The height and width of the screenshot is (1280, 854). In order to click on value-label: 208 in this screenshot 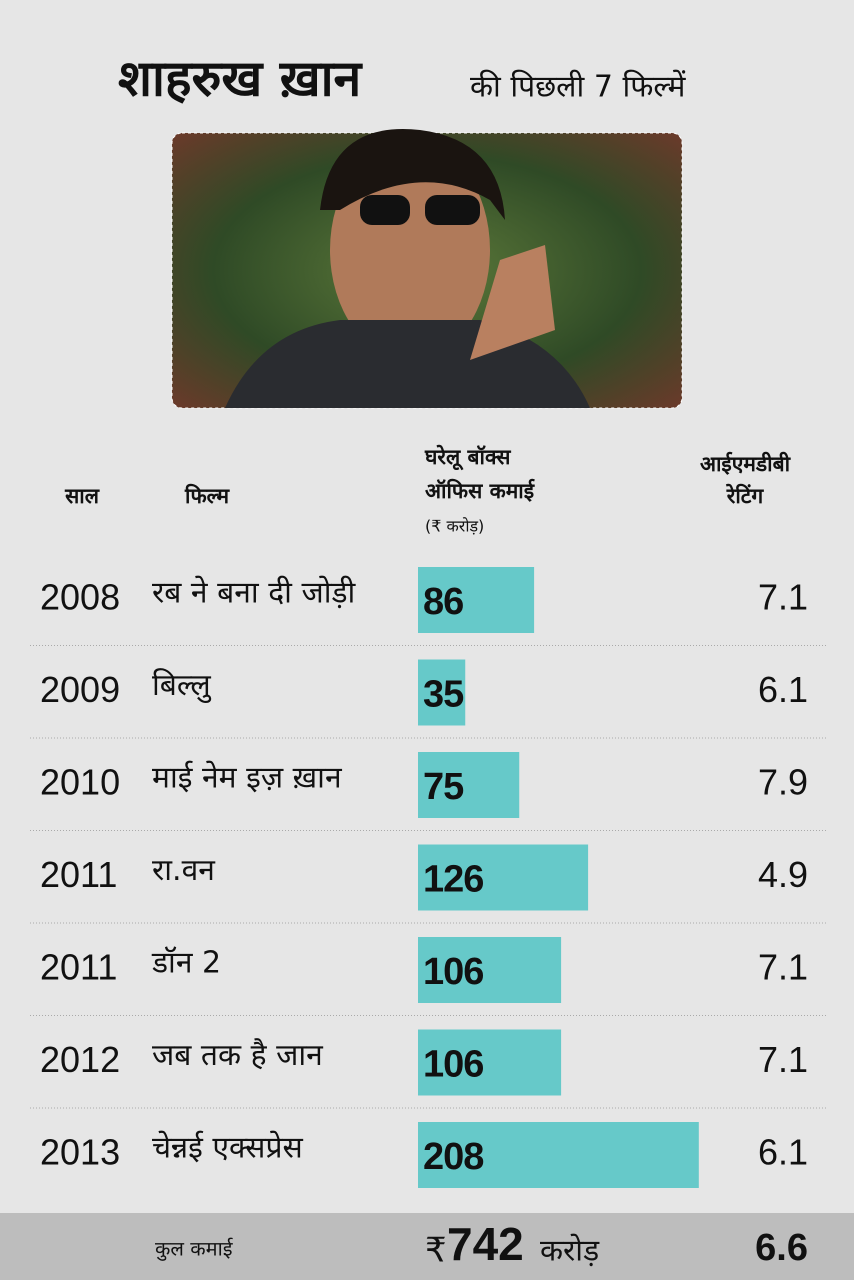, I will do `click(453, 1157)`.